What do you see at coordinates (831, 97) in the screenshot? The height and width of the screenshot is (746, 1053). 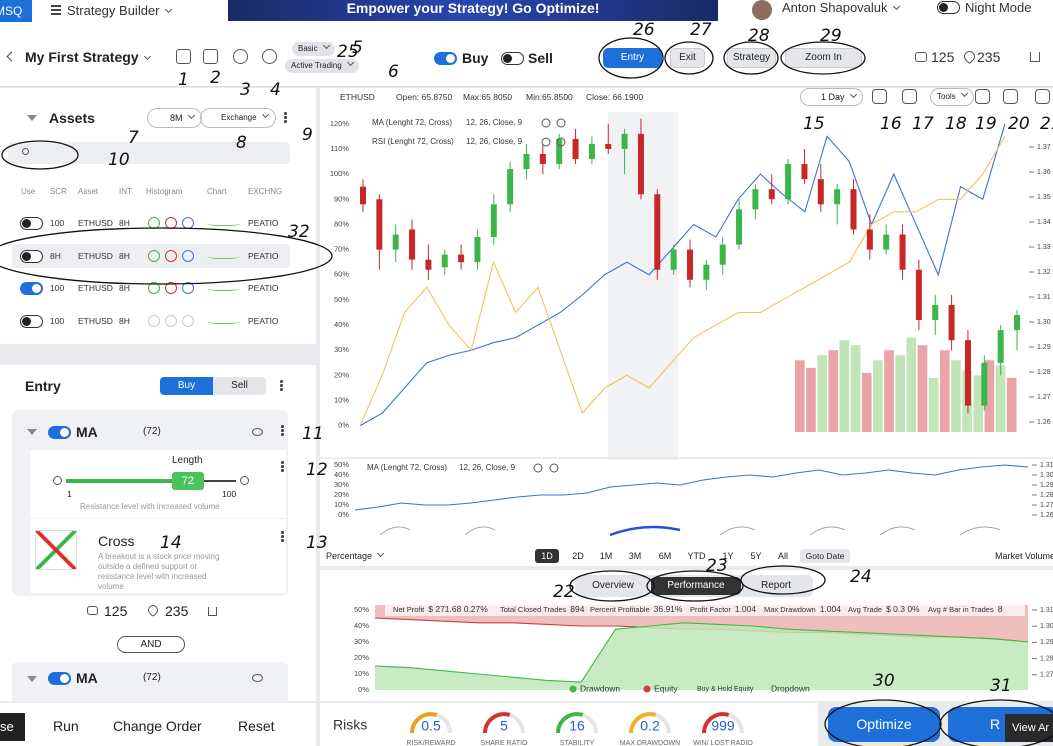 I see `interval-pill: 1 Day` at bounding box center [831, 97].